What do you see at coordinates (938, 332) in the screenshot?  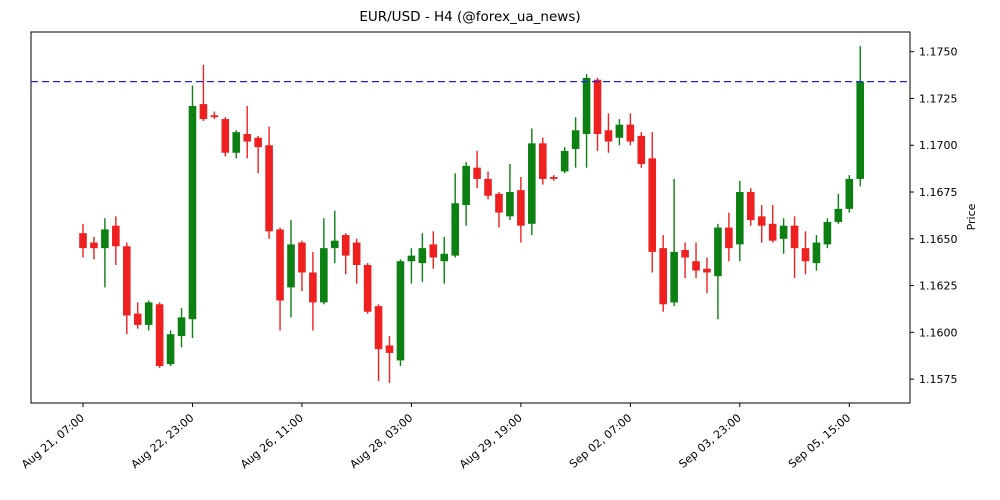 I see `y-axis-tick-label: 1.1600` at bounding box center [938, 332].